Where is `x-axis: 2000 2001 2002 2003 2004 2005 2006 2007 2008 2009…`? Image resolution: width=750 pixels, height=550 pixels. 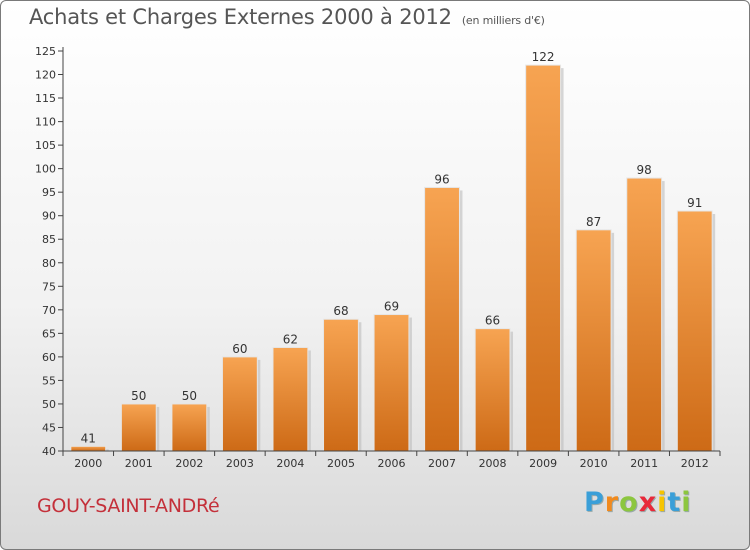 x-axis: 2000 2001 2002 2003 2004 2005 2006 2007 2008 2009… is located at coordinates (391, 460).